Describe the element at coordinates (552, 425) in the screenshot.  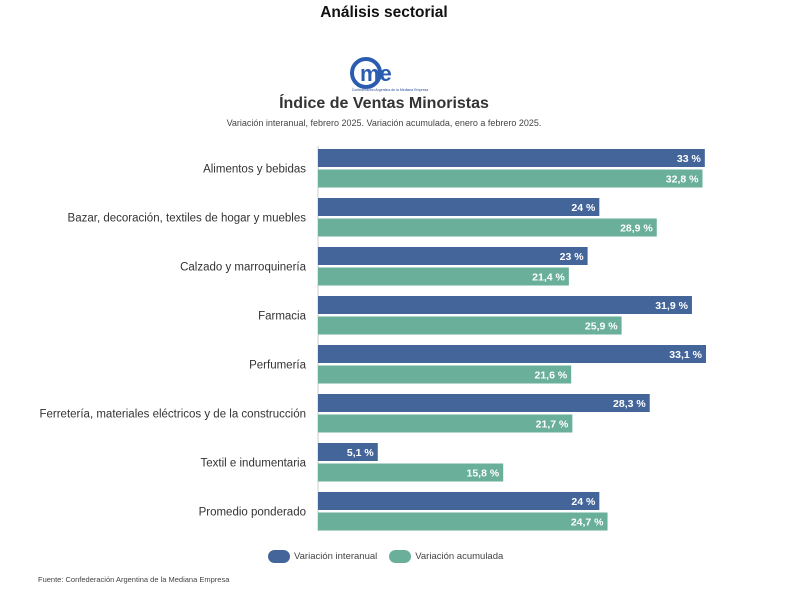
I see `bar-value-label: 21,7 %` at that location.